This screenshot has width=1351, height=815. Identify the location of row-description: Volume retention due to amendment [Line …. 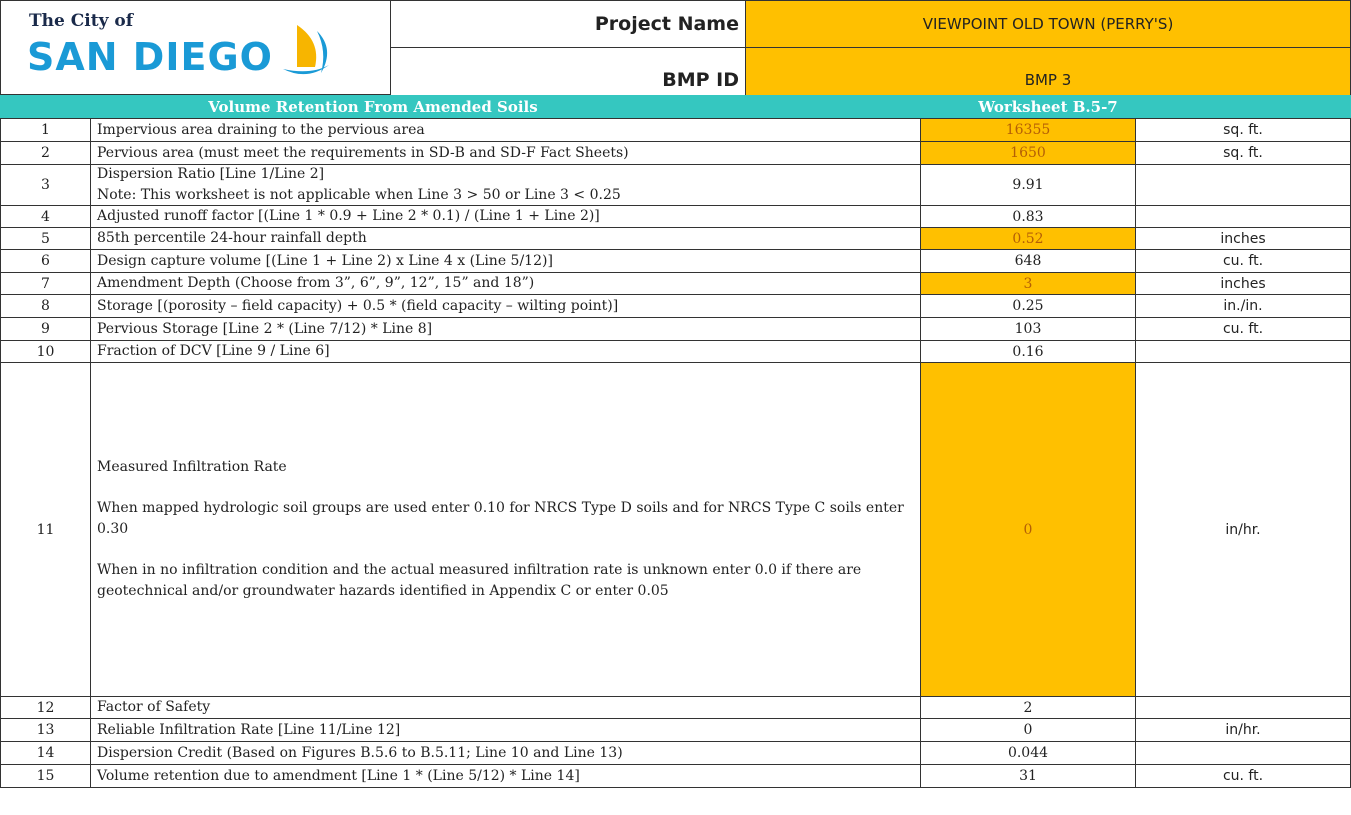
(505, 776).